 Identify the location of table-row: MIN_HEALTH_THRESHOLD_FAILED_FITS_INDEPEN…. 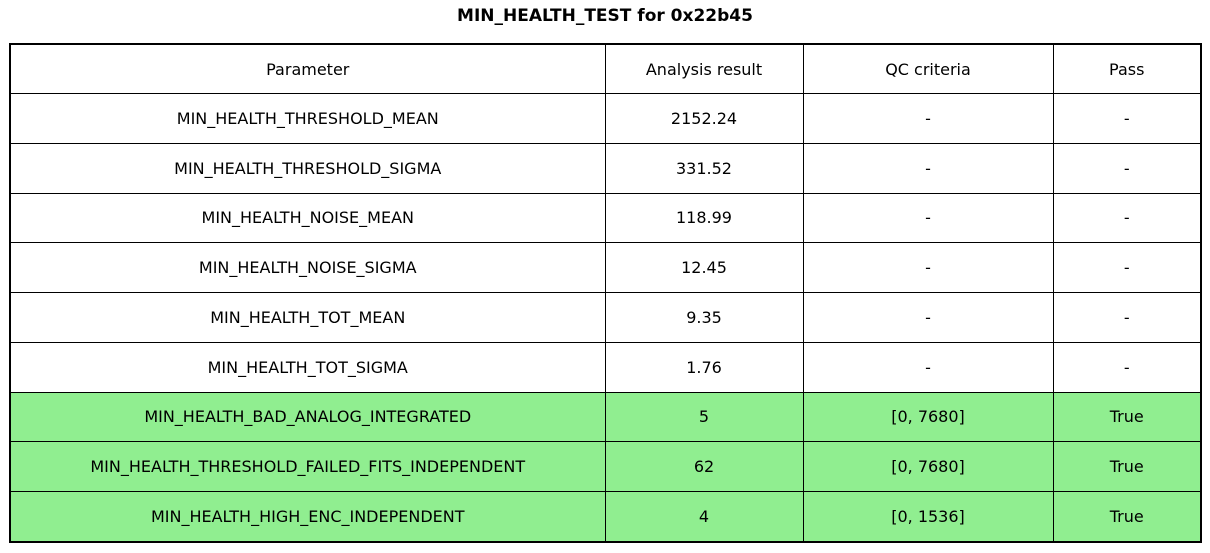
(605, 467).